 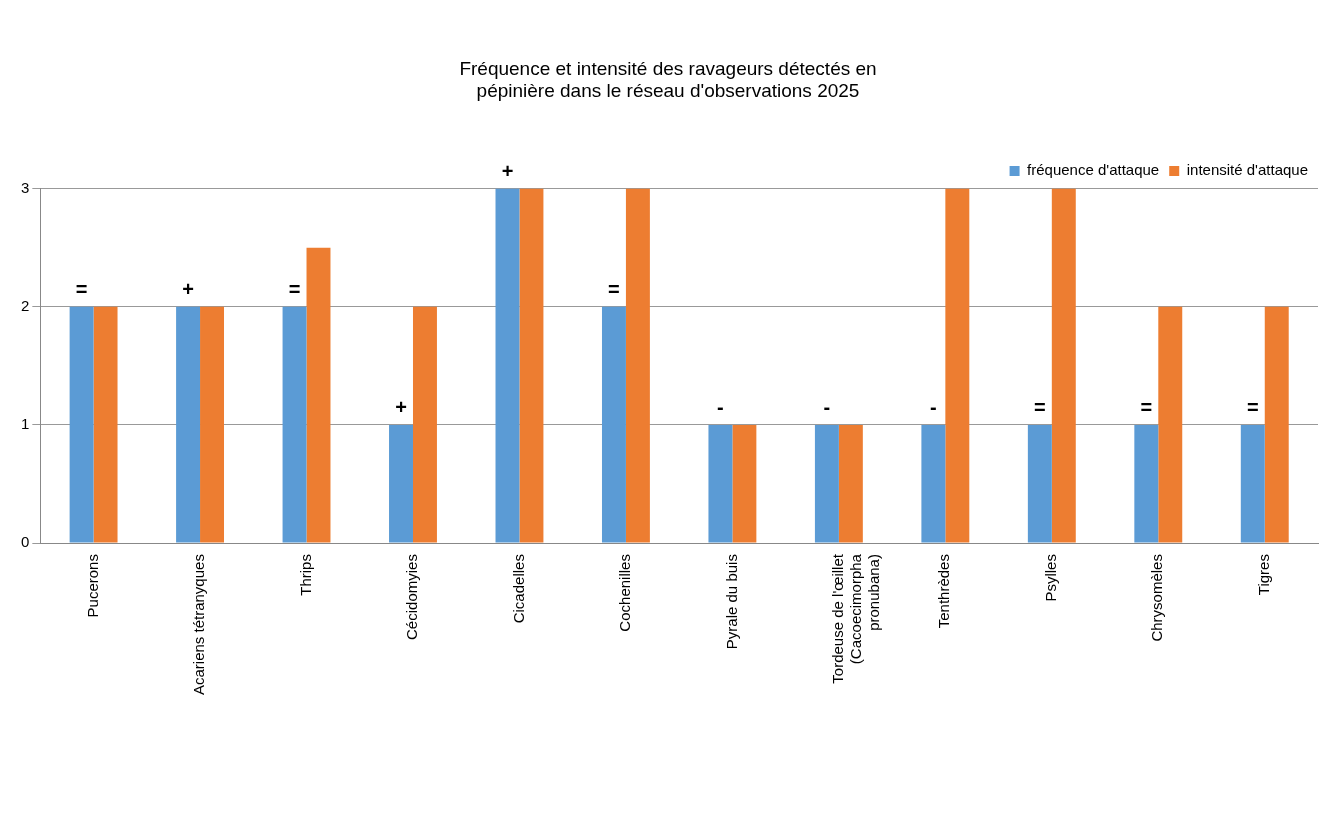 I want to click on x-tick-label: Tigres, so click(x=1263, y=575).